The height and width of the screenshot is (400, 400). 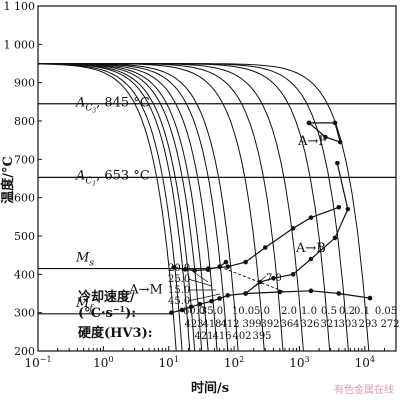 What do you see at coordinates (210, 388) in the screenshot?
I see `x-axis-title: 时间/s` at bounding box center [210, 388].